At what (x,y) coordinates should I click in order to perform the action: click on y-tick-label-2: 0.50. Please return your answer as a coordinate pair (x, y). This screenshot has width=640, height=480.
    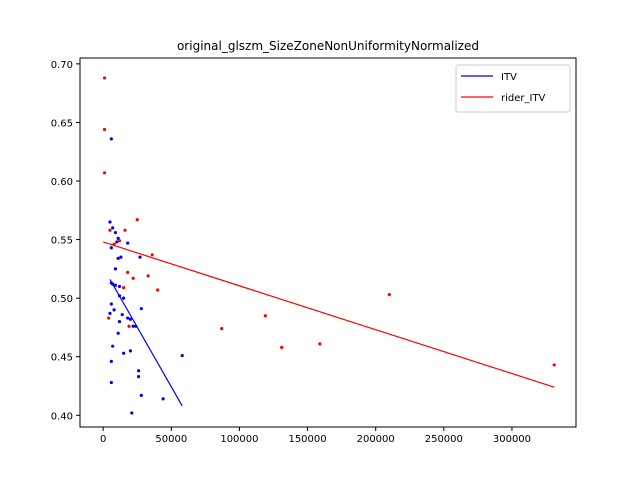
    Looking at the image, I should click on (62, 299).